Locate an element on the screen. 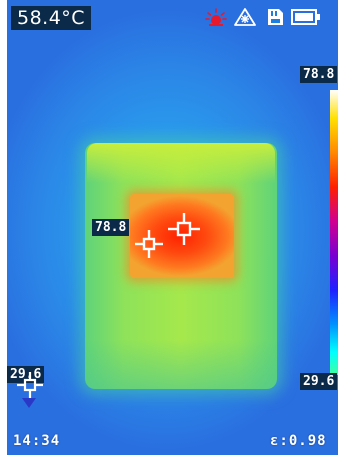 This screenshot has height=455, width=338. battery-icon is located at coordinates (305, 17).